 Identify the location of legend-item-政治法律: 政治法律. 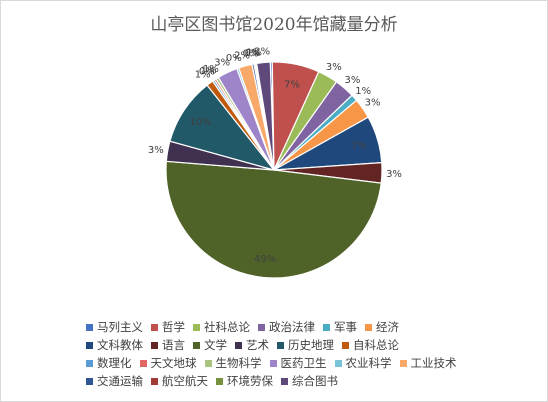
(286, 327).